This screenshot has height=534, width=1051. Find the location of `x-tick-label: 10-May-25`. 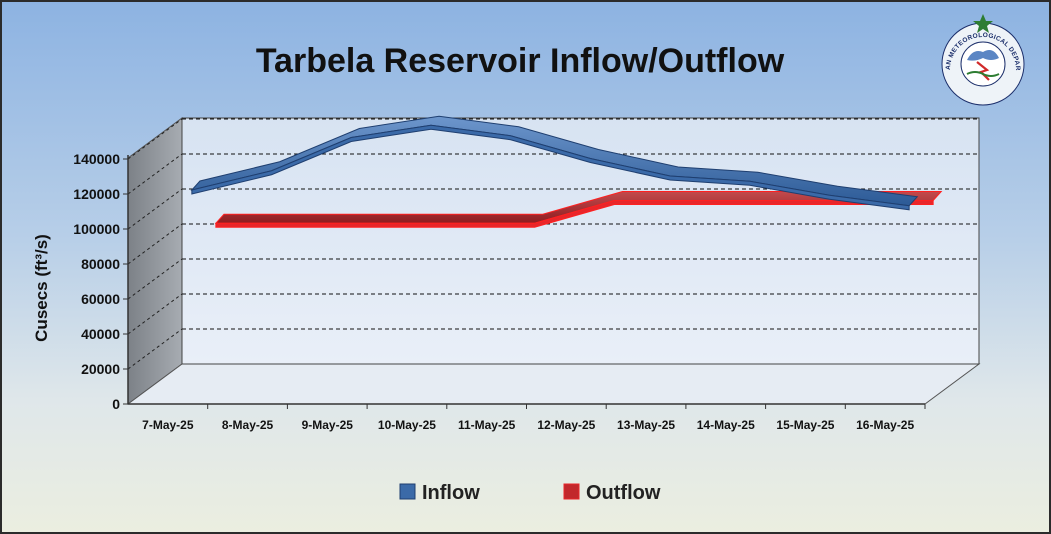

x-tick-label: 10-May-25 is located at coordinates (407, 425).